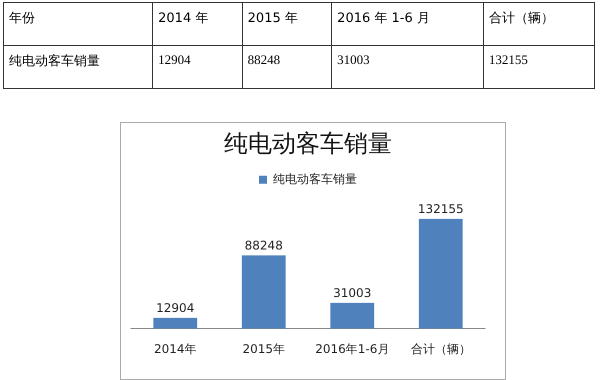 The image size is (600, 380). I want to click on text: 年份, so click(78, 24).